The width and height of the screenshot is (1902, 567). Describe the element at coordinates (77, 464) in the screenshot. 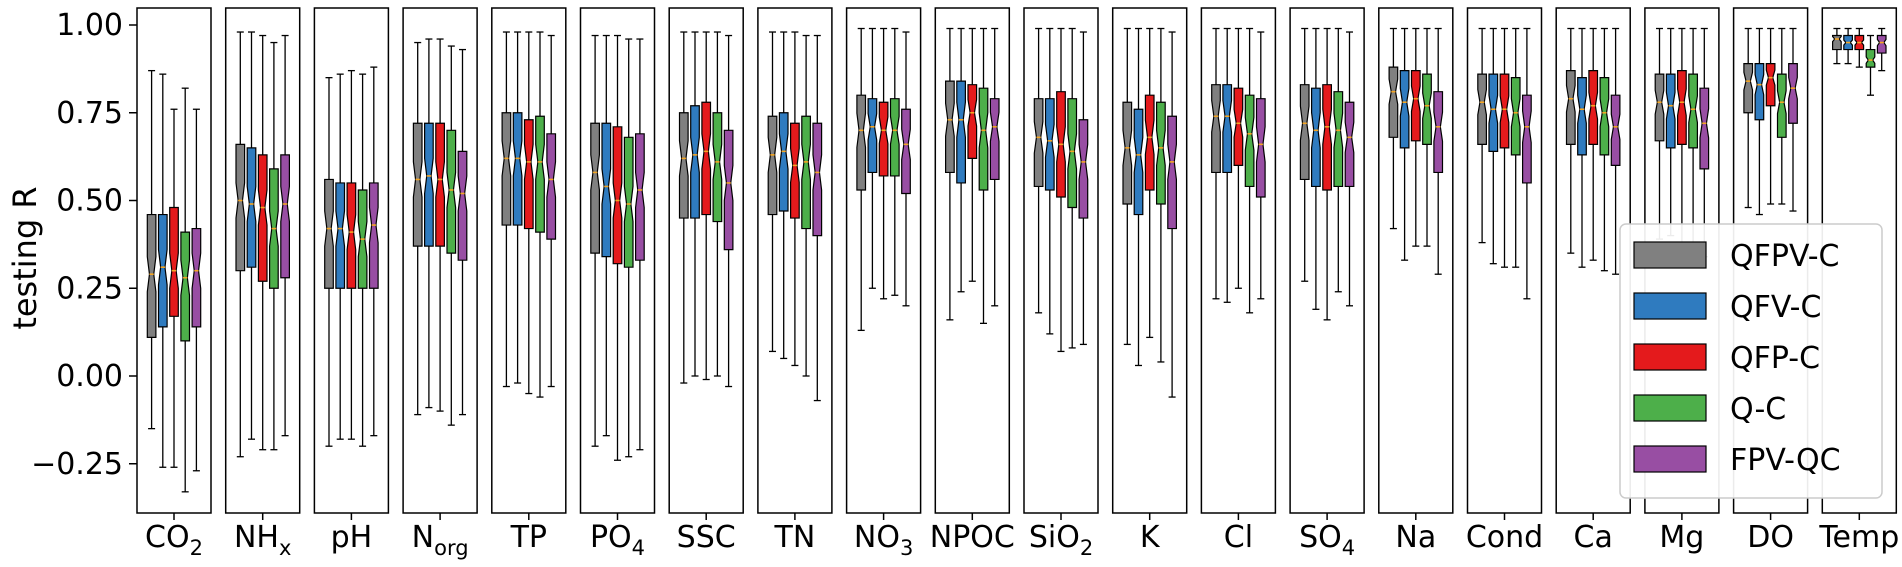

I see `y-tick-label: −0.25` at that location.